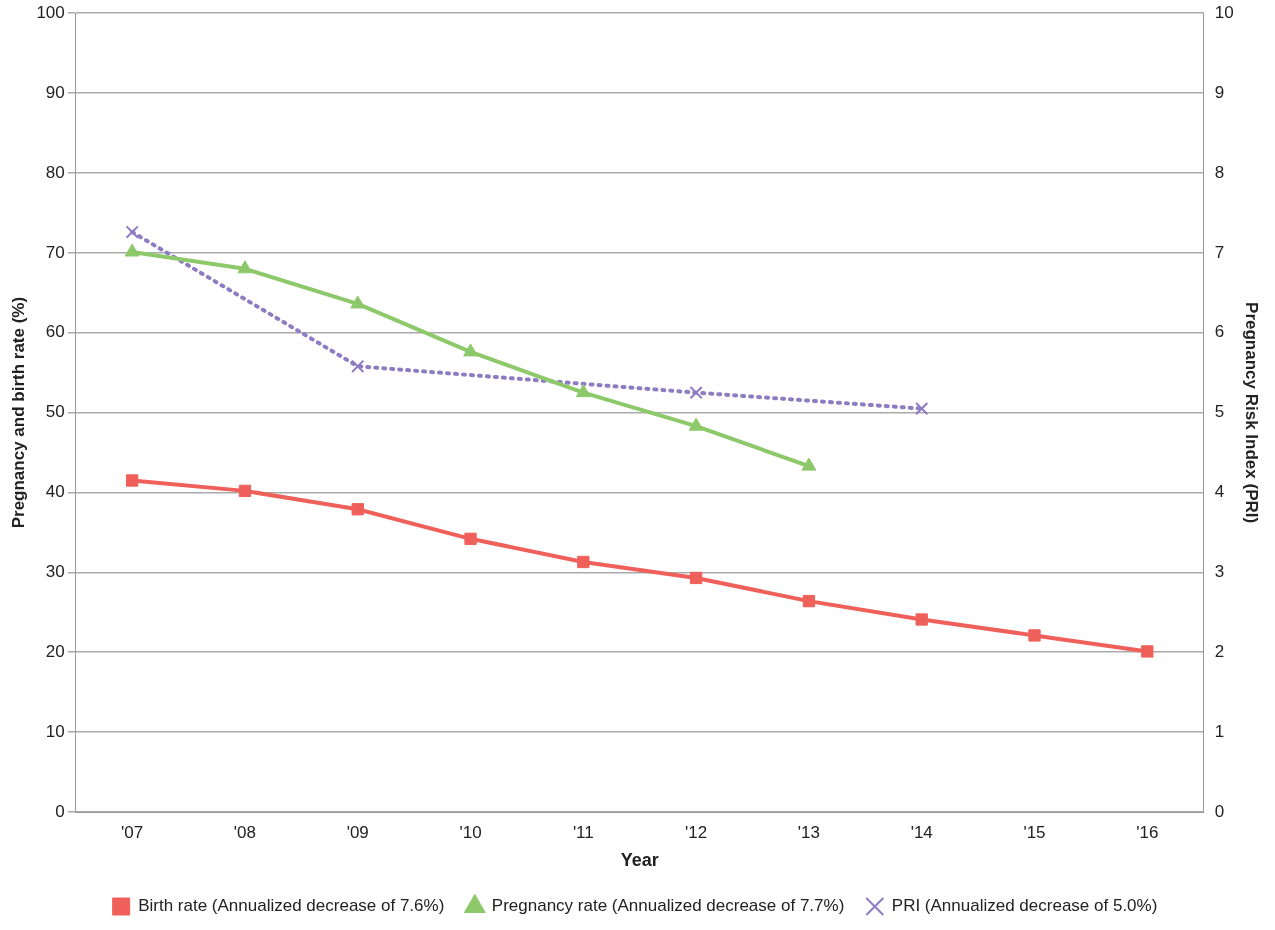  Describe the element at coordinates (357, 832) in the screenshot. I see `x-tick-label: '09` at that location.